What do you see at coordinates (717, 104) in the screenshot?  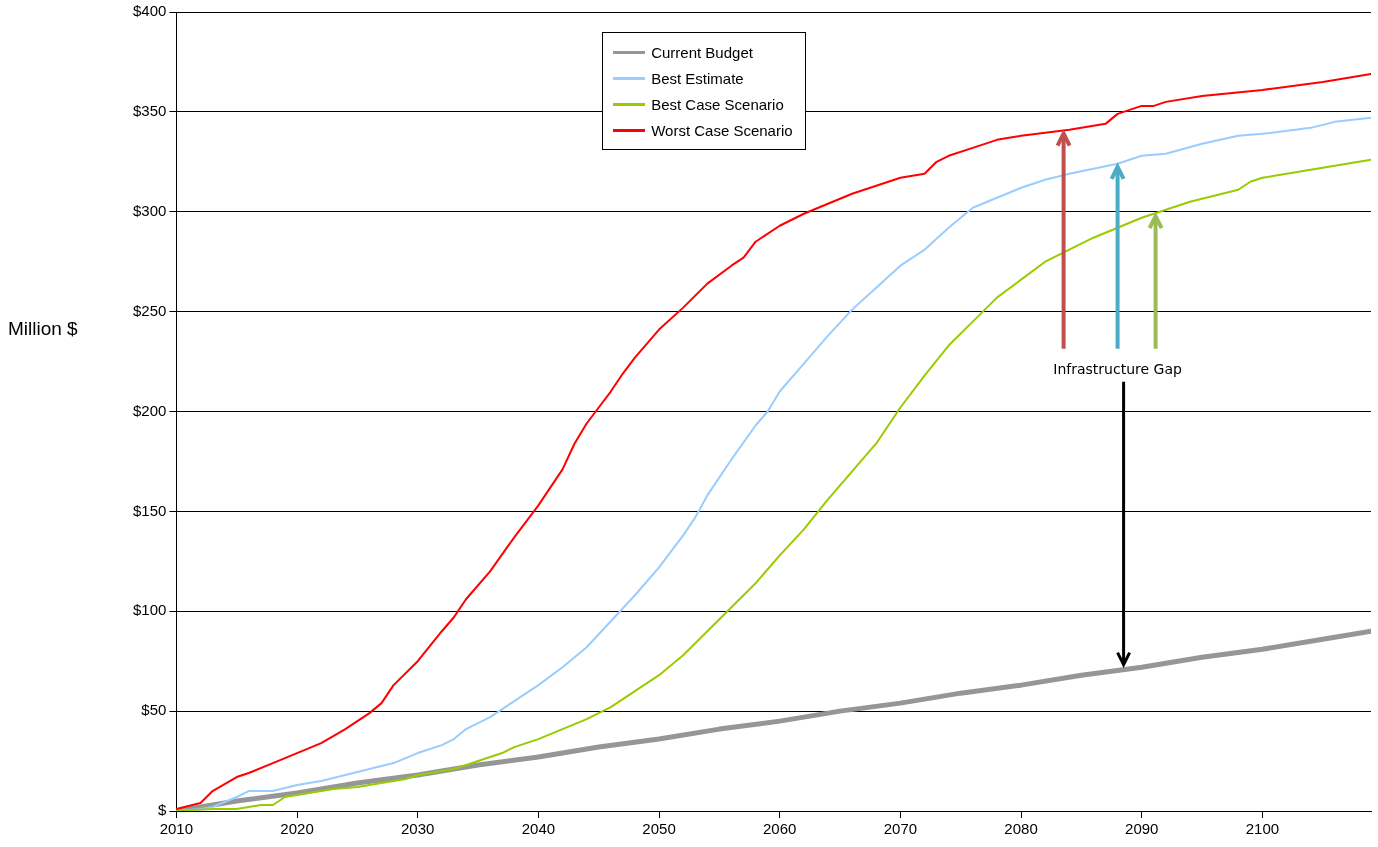 I see `legend-label: Best Case Scenario` at bounding box center [717, 104].